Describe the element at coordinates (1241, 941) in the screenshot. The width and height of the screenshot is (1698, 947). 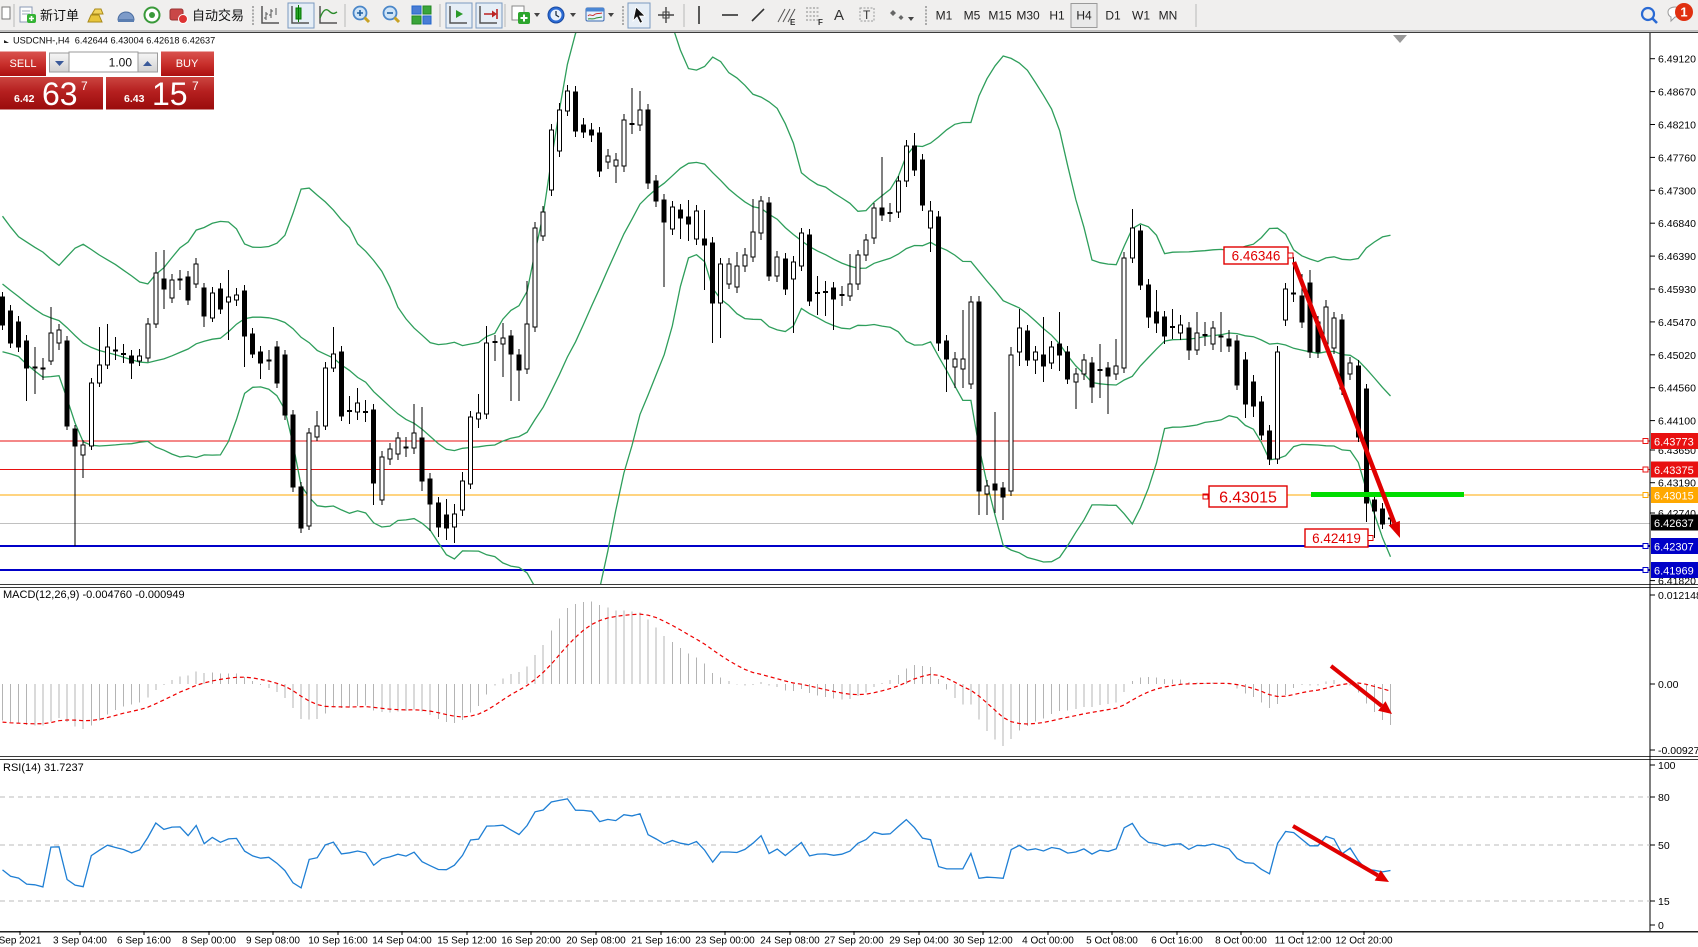
I see `svg-text: 8 Oct 00:00` at that location.